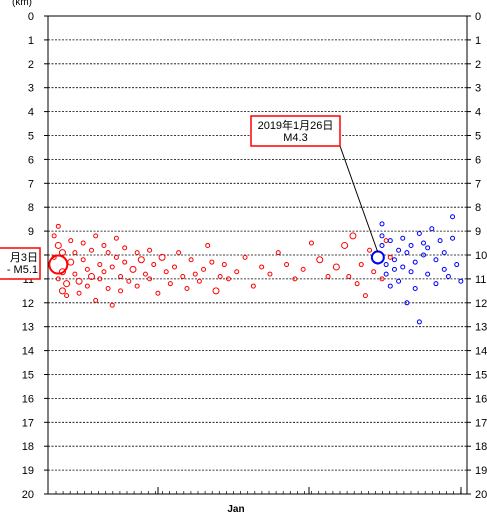 The height and width of the screenshot is (519, 487). What do you see at coordinates (478, 232) in the screenshot?
I see `y-tick-label-right: 9` at bounding box center [478, 232].